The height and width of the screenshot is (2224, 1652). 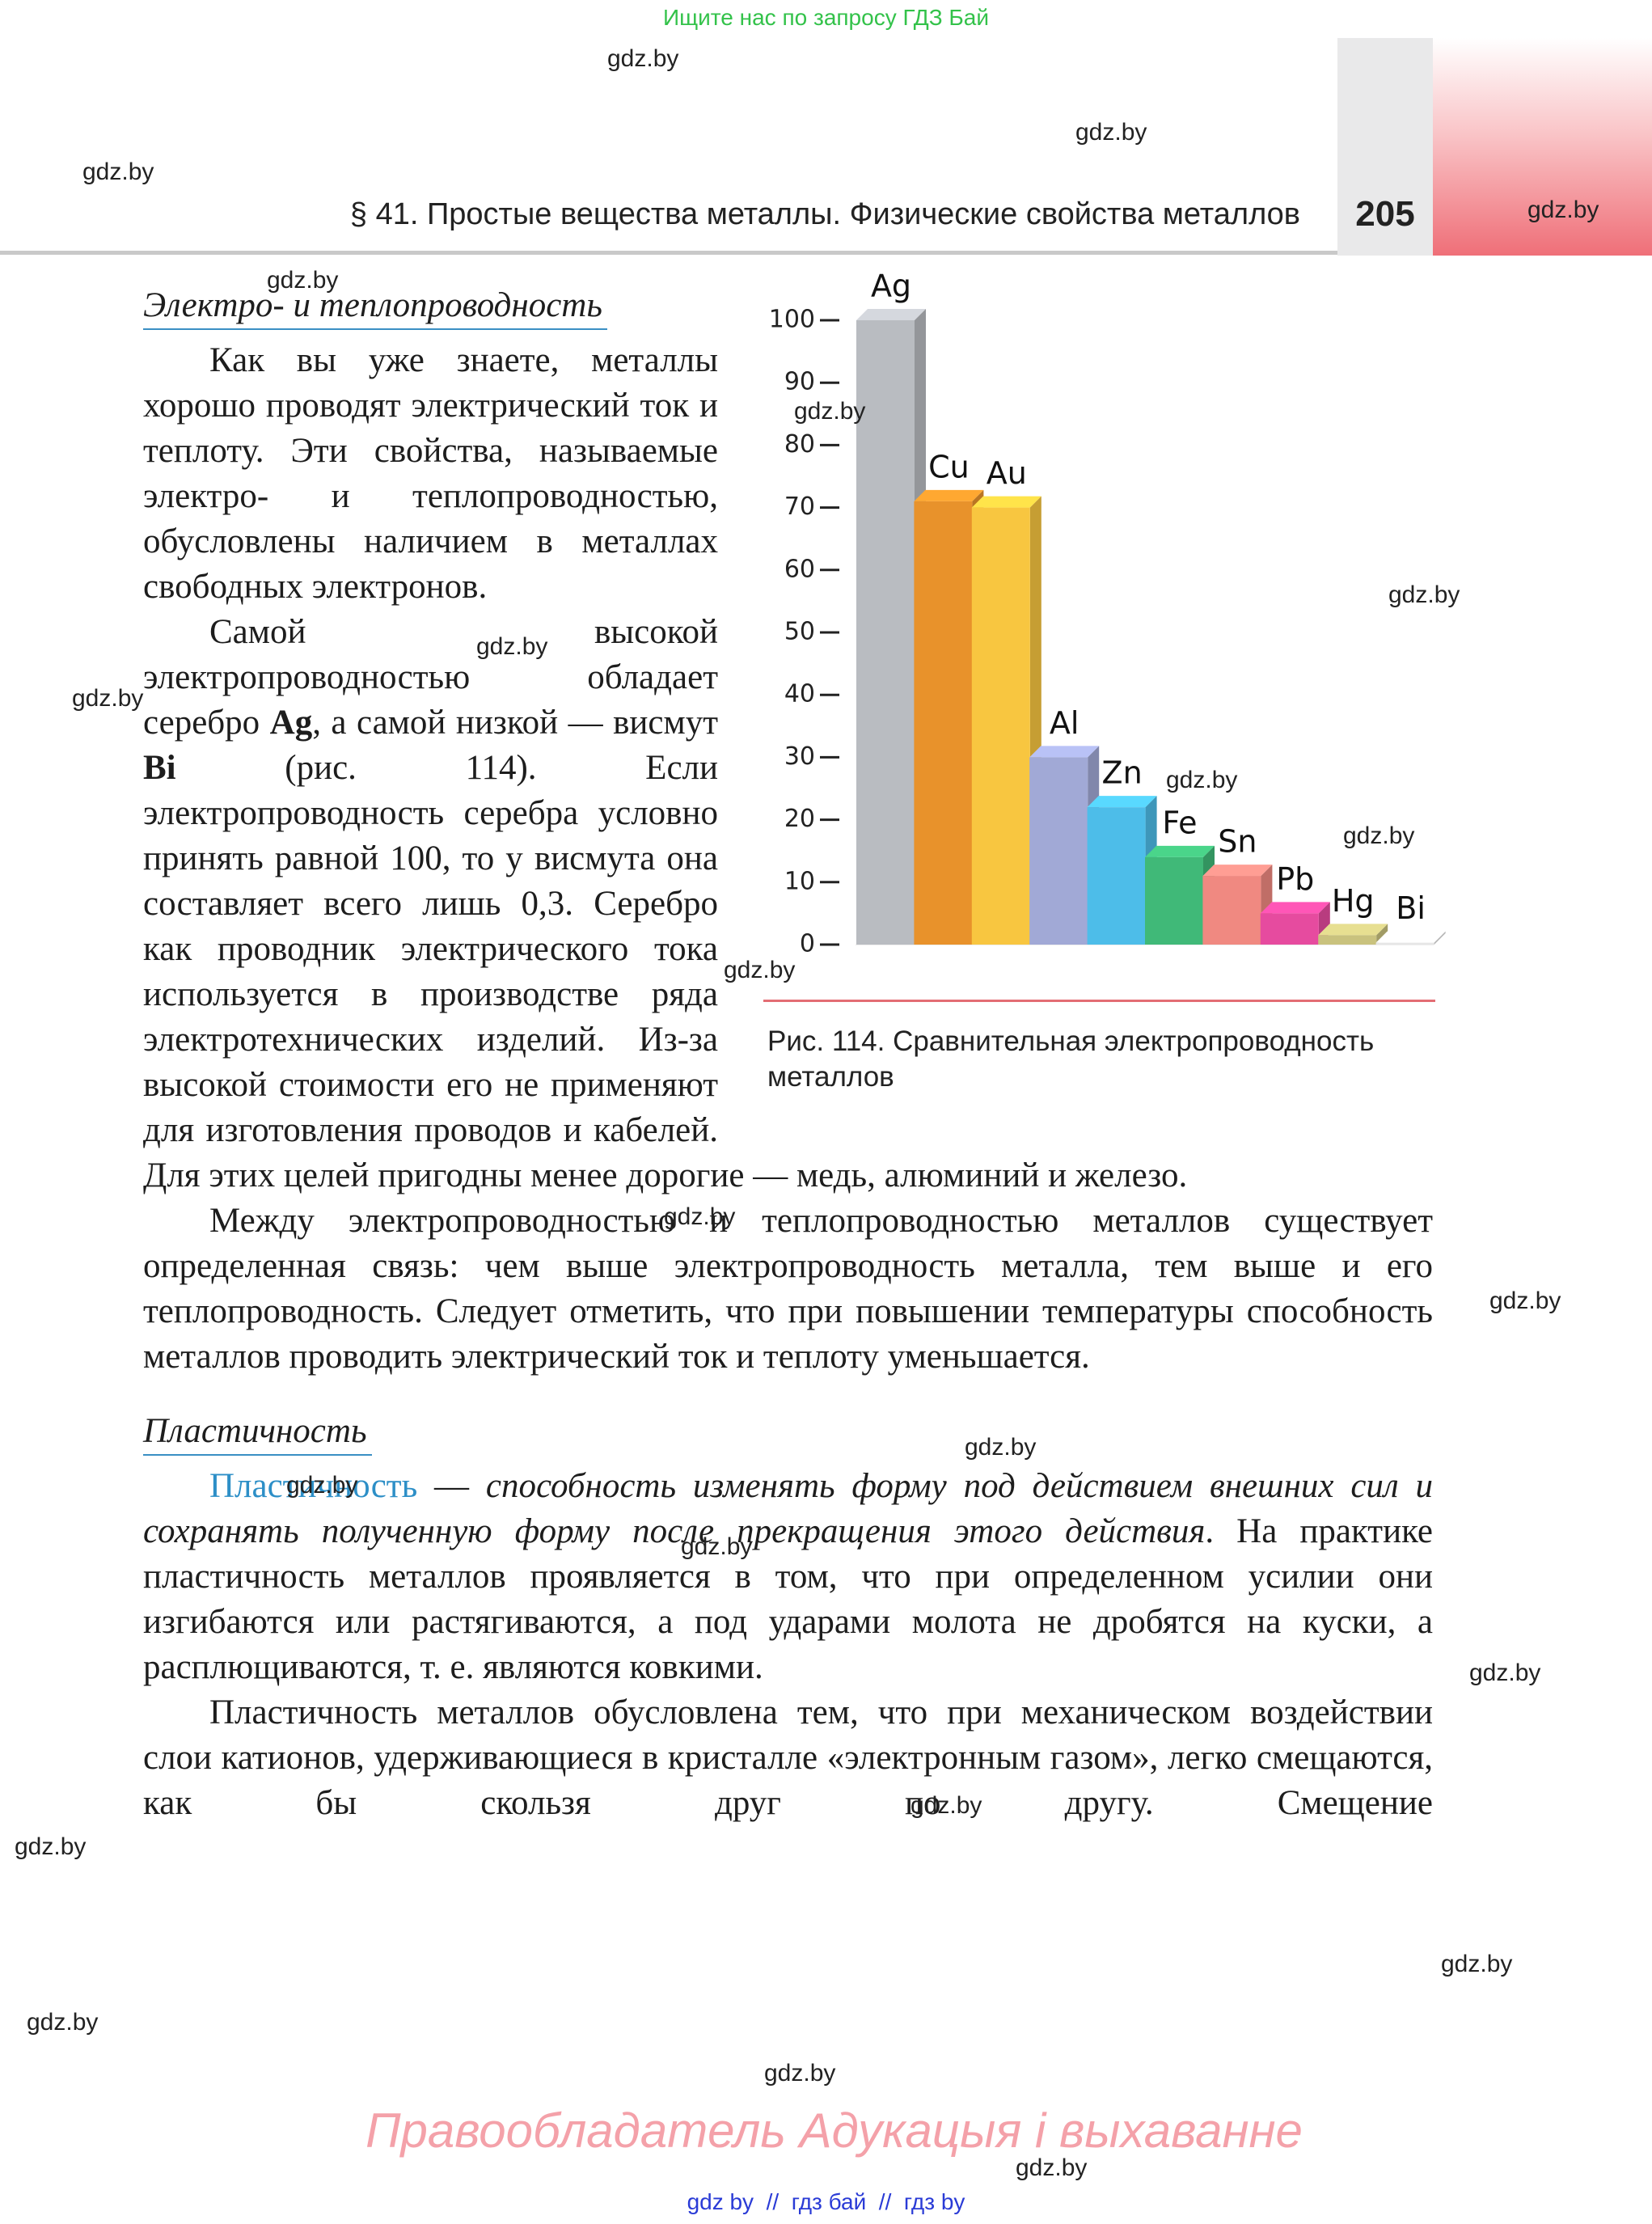 What do you see at coordinates (826, 17) in the screenshot?
I see `search-banner: Ищите нас по запросу ГДЗ Бай` at bounding box center [826, 17].